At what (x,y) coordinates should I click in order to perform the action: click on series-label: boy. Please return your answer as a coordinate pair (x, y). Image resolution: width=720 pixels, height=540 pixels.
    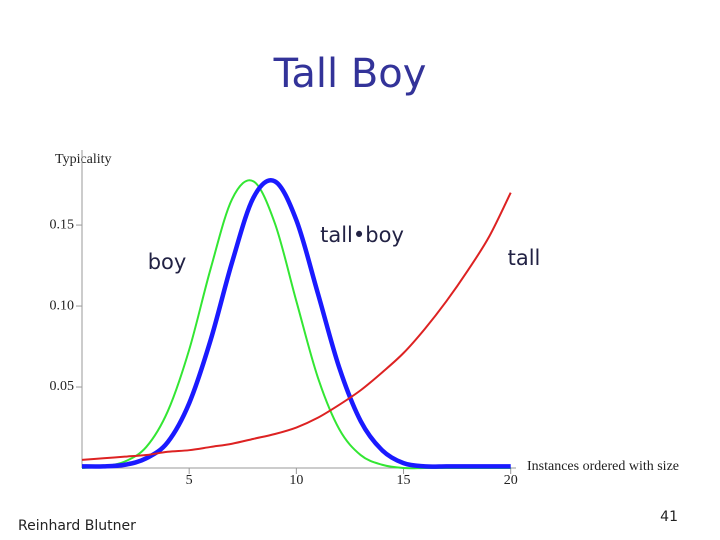
    Looking at the image, I should click on (167, 262).